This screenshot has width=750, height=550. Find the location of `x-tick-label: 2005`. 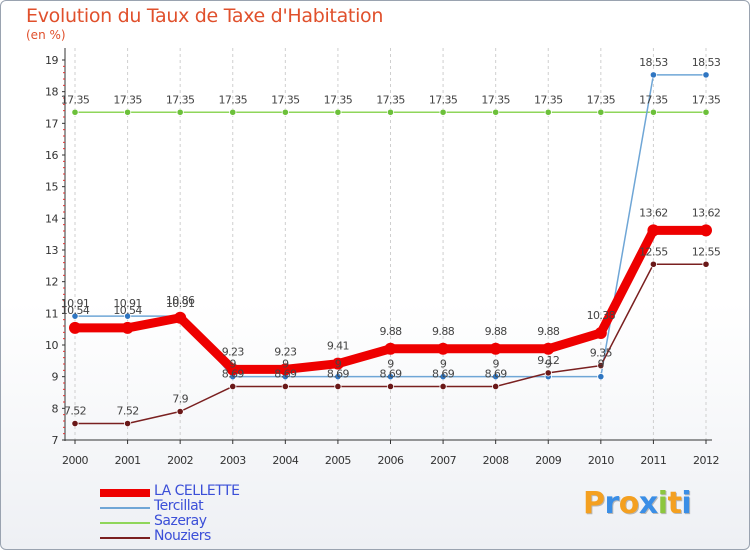

x-tick-label: 2005 is located at coordinates (338, 460).